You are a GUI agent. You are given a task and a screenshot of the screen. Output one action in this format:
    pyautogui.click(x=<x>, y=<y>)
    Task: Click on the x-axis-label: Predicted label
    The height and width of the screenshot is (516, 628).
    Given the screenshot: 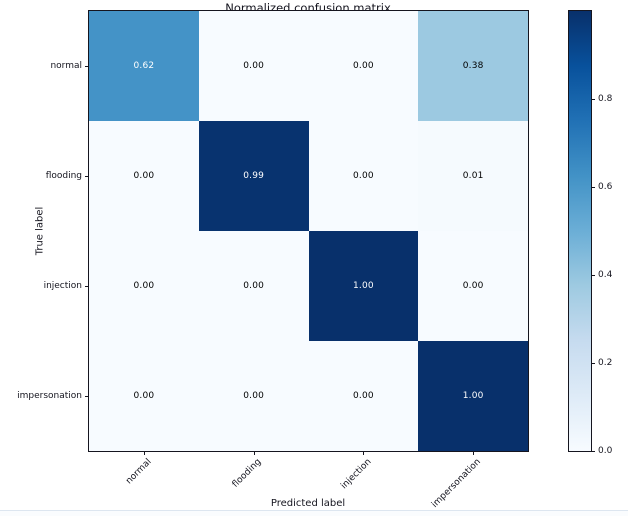 What is the action you would take?
    pyautogui.click(x=308, y=503)
    